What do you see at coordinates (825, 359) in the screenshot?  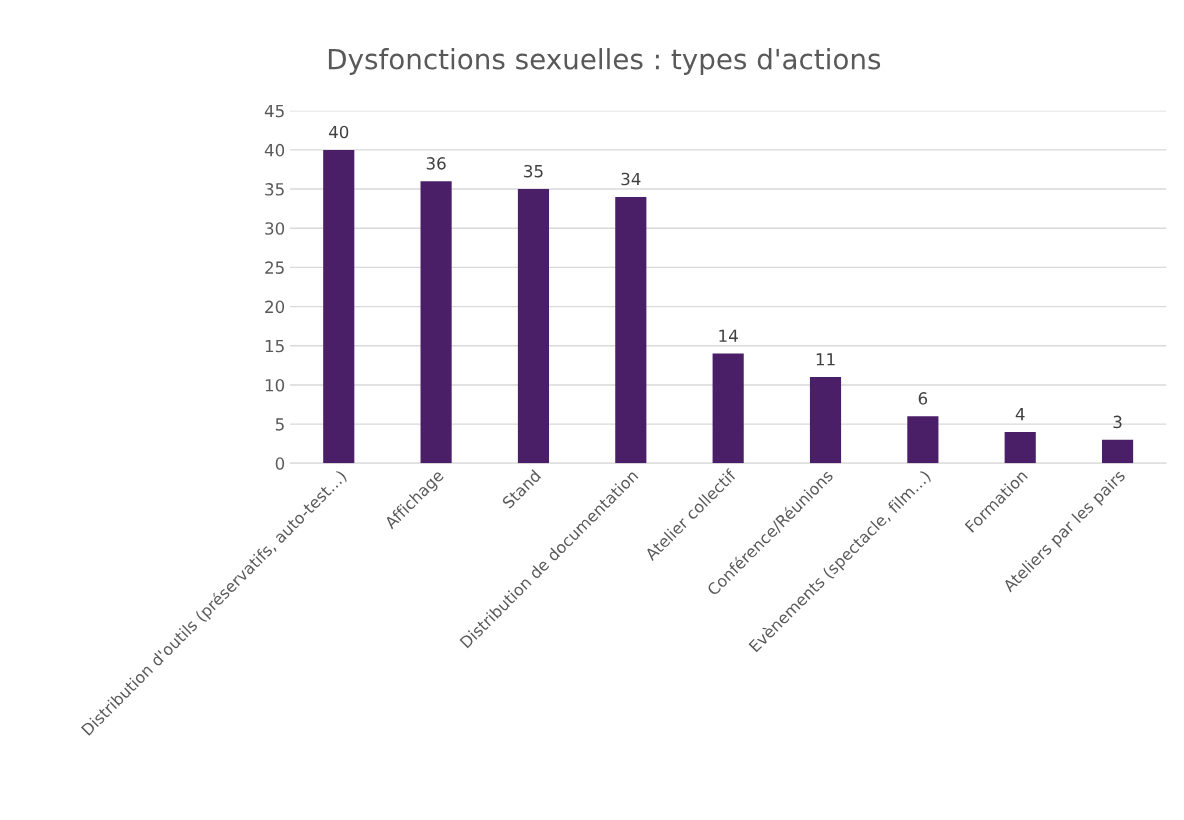 I see `data-label: 11` at bounding box center [825, 359].